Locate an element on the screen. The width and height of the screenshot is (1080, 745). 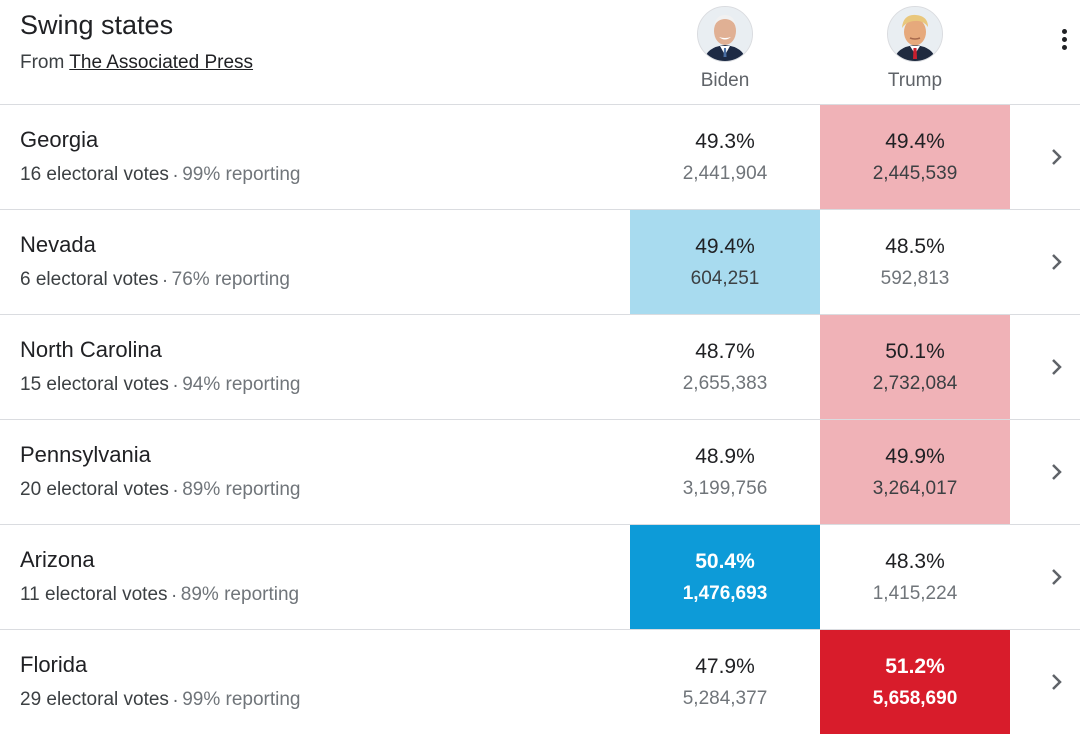
electoral-votes: 29 electoral votes is located at coordinates (94, 699).